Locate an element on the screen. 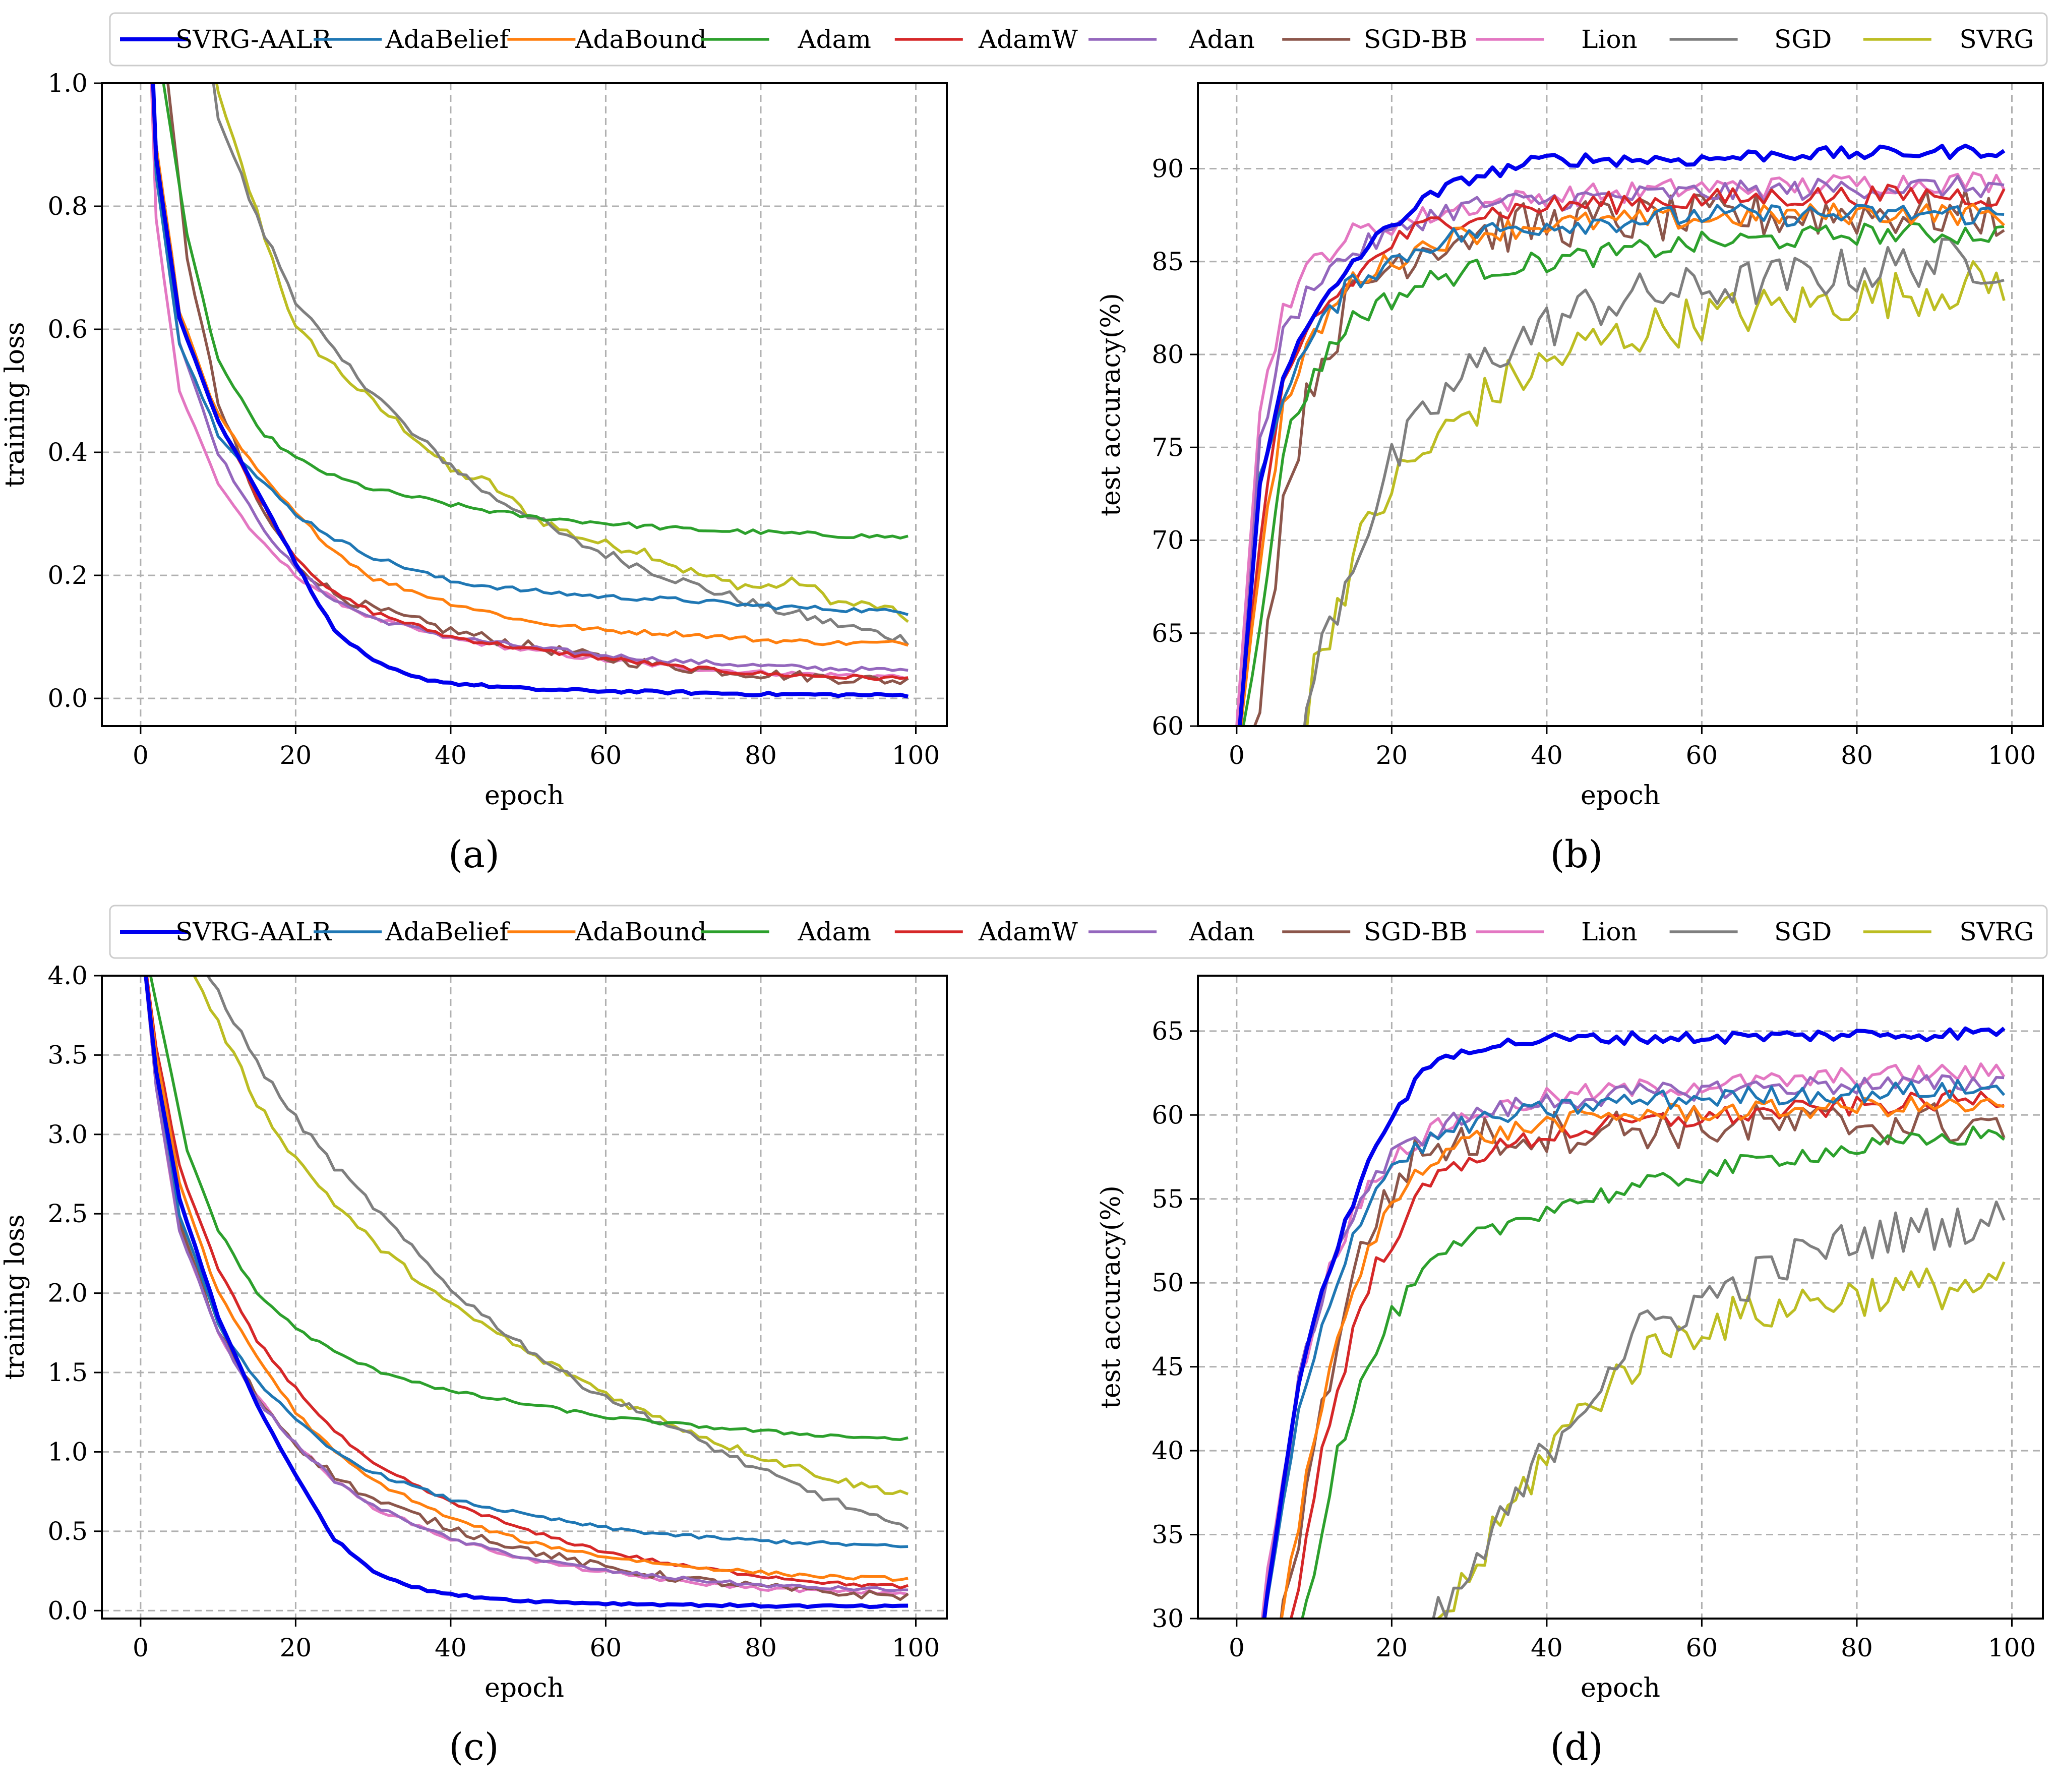 This screenshot has width=2056, height=1792. y-axis-label: training loss is located at coordinates (15, 404).